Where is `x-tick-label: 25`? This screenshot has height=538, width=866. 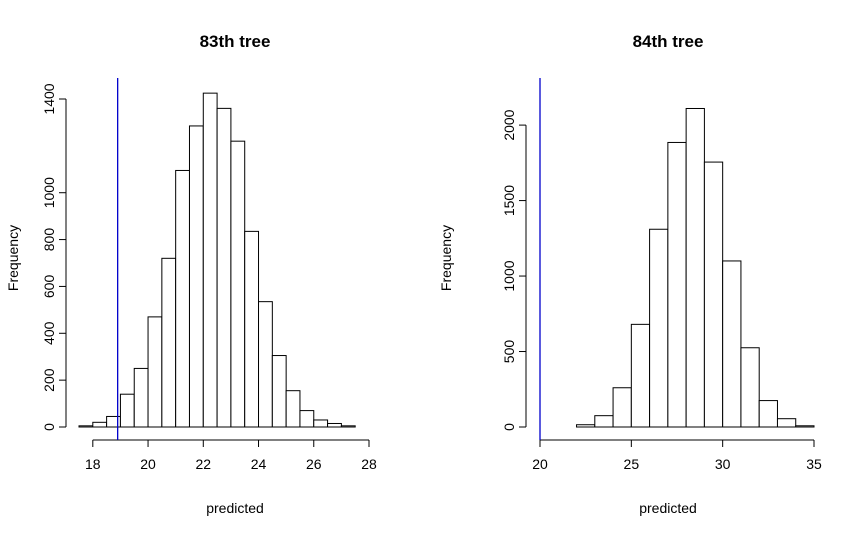 x-tick-label: 25 is located at coordinates (632, 464).